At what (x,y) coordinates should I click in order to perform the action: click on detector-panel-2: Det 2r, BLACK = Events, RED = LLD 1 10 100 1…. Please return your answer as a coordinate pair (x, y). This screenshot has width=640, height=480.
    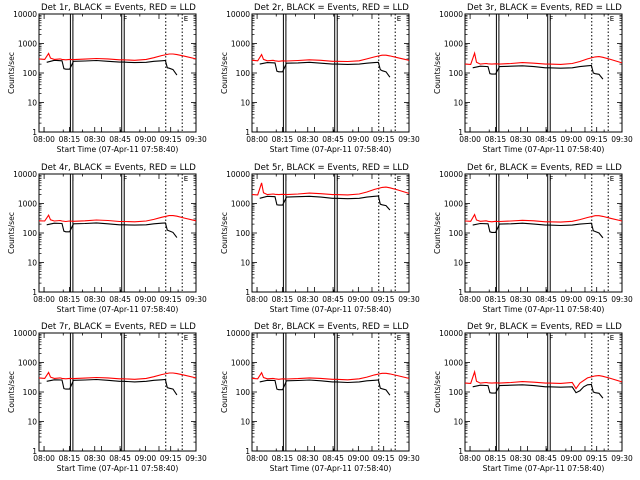
    Looking at the image, I should click on (320, 78).